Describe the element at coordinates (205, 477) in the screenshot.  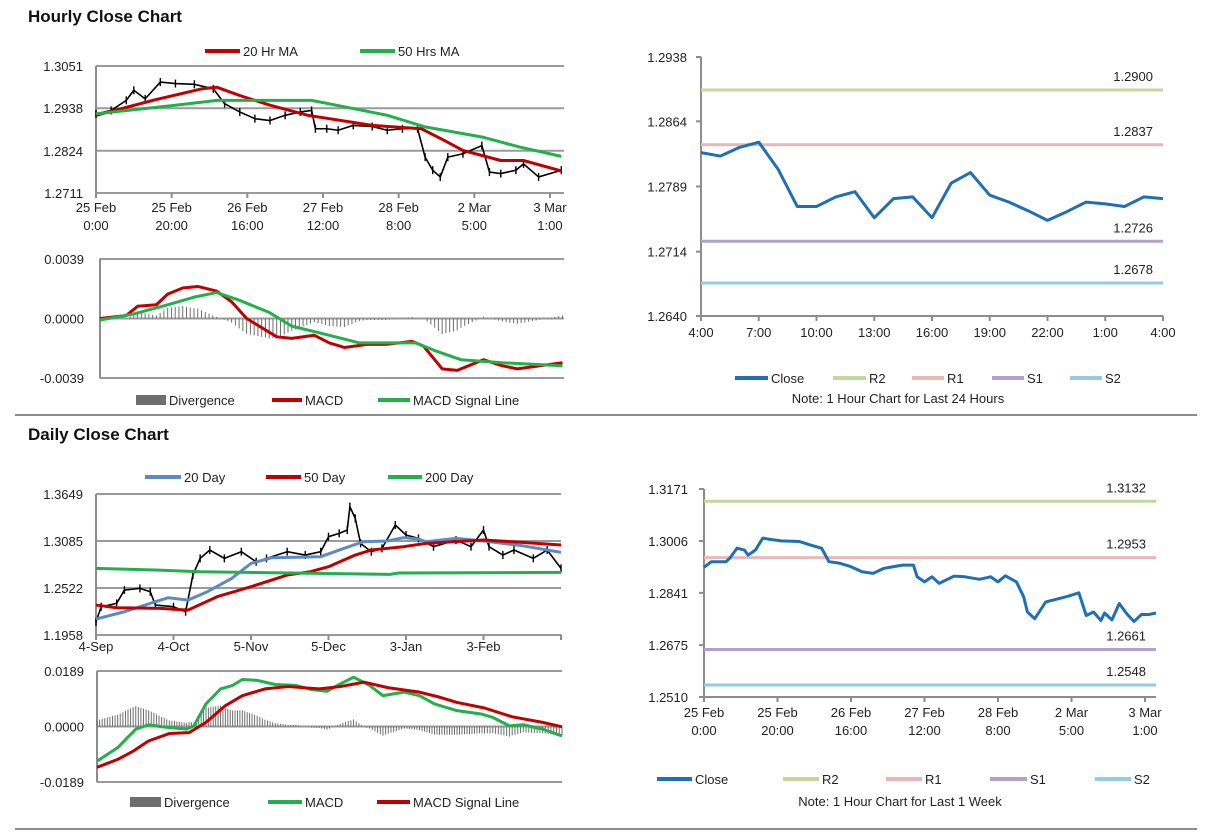
I see `legend-label: 20 Day` at that location.